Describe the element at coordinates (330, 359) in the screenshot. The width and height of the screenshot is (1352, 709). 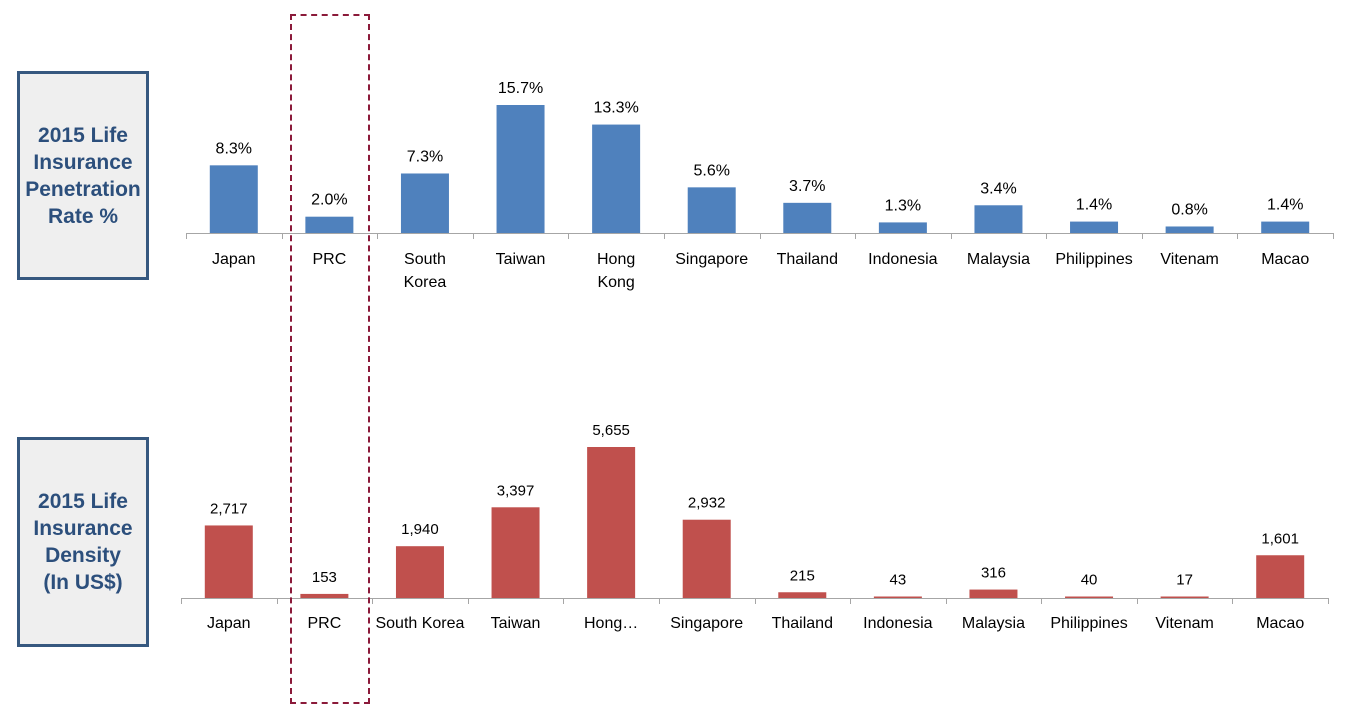
I see `prc-highlight-box` at that location.